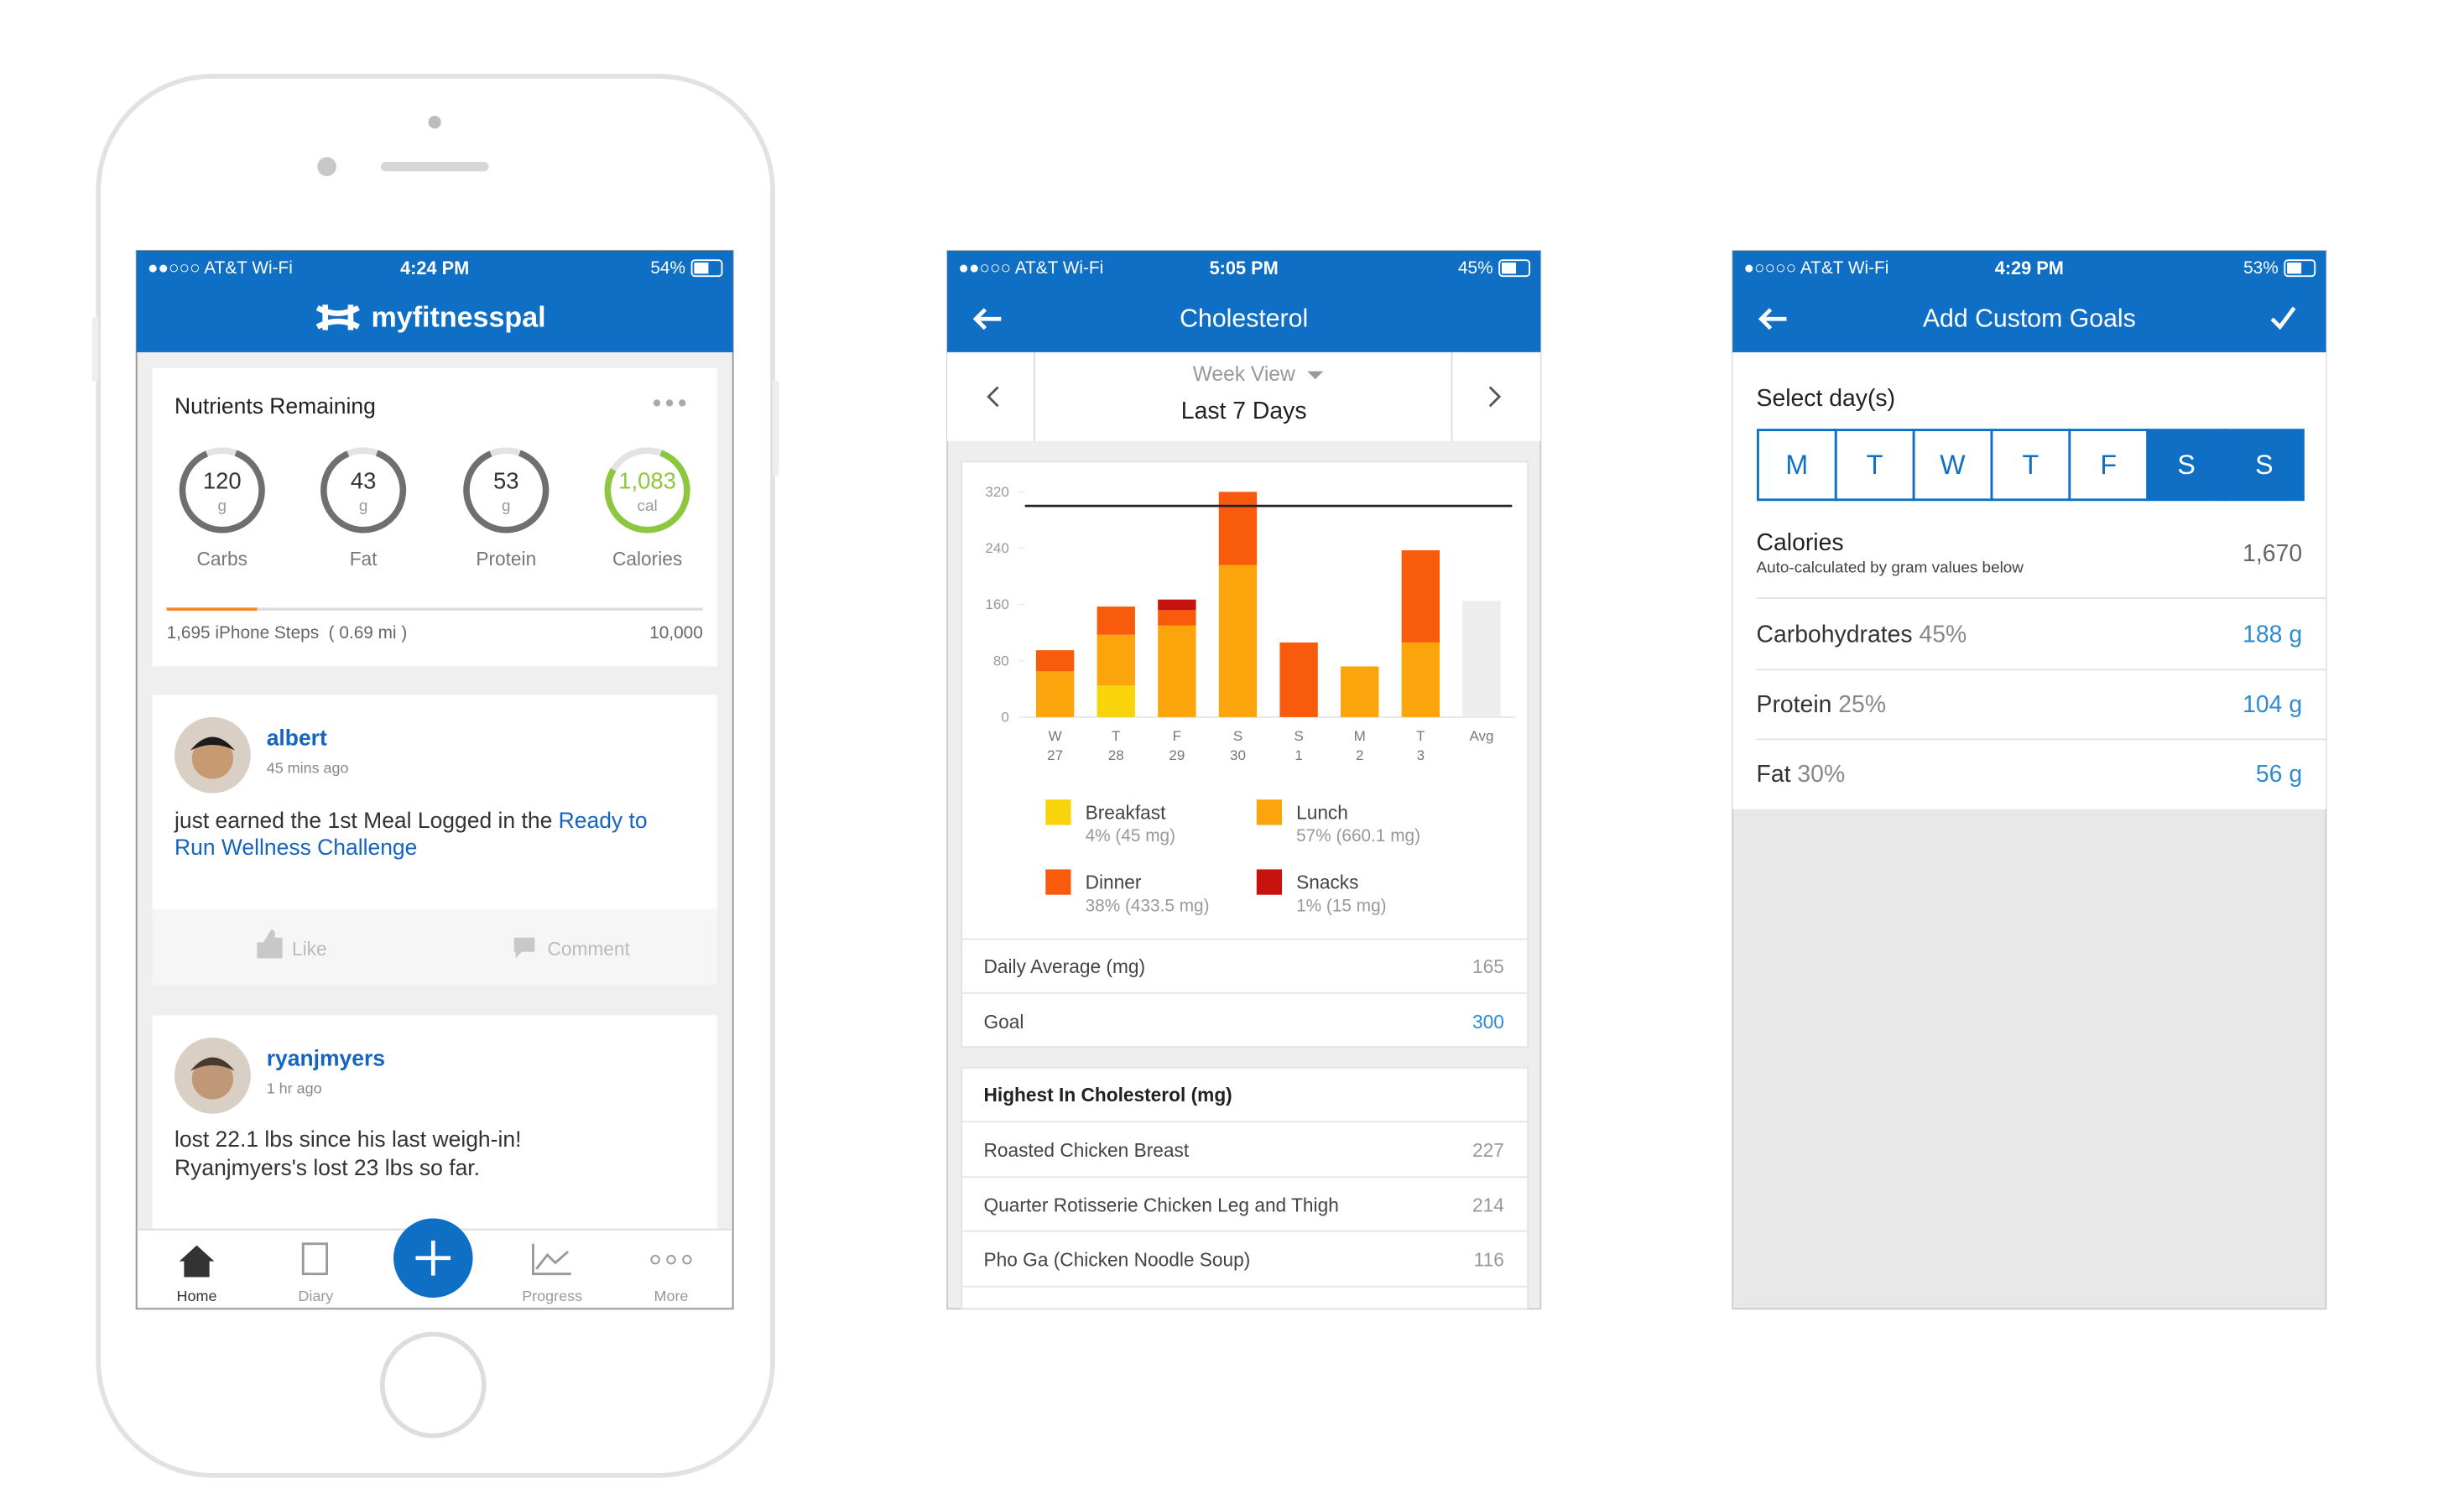  I want to click on tab-label: Home, so click(197, 1296).